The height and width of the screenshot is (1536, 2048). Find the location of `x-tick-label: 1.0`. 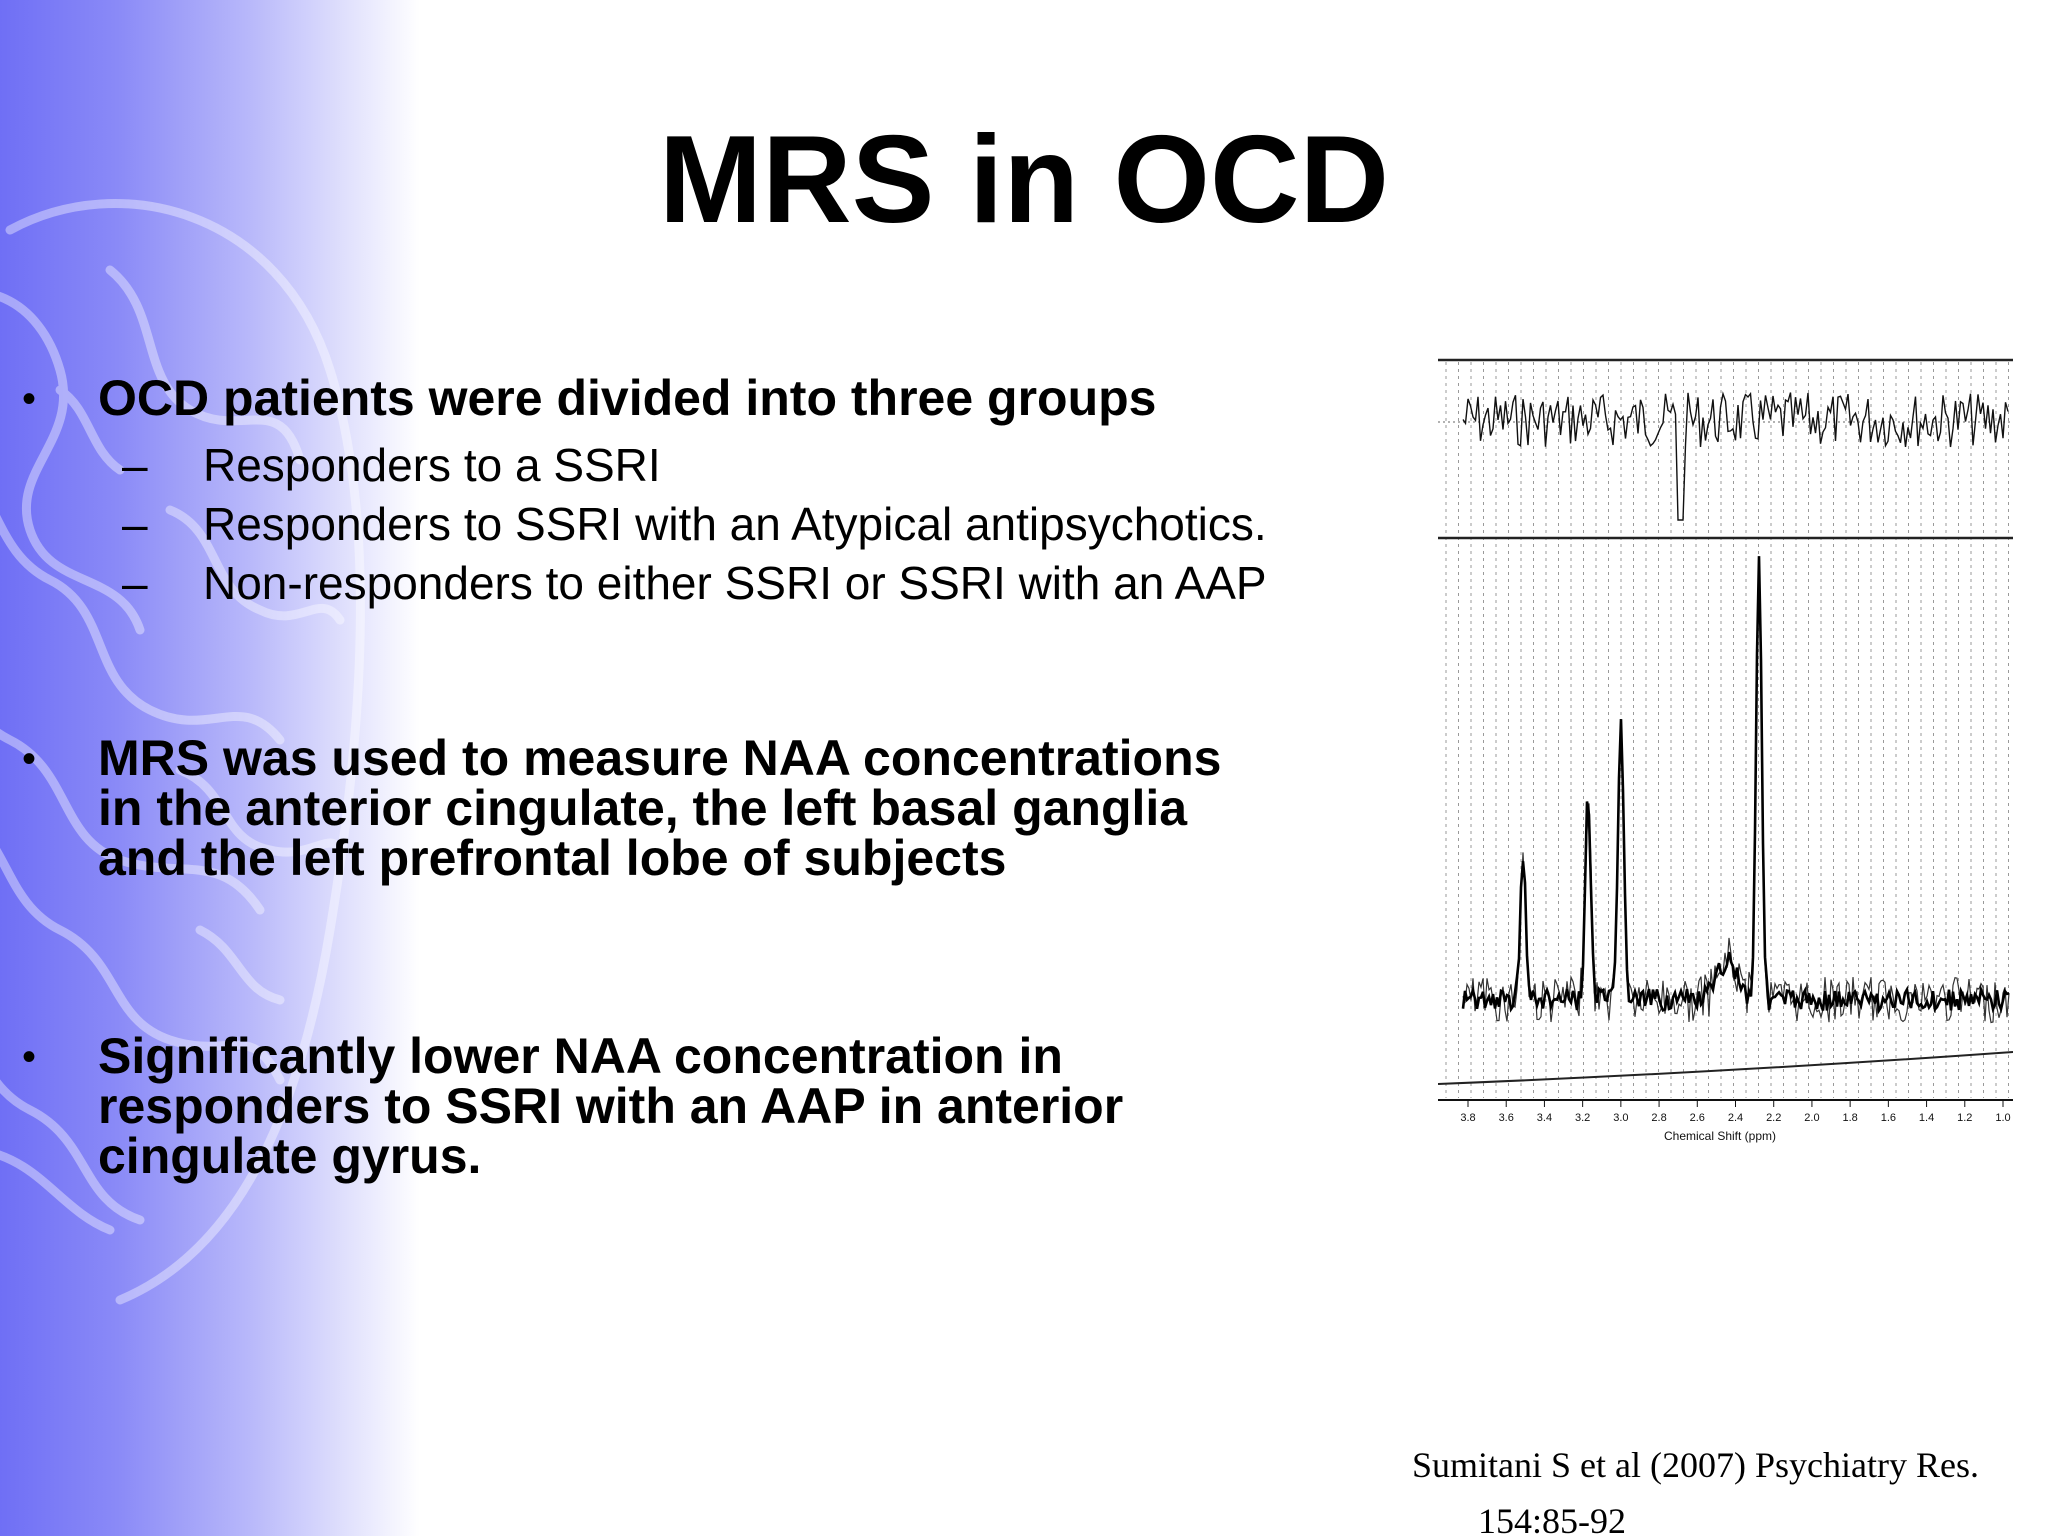

x-tick-label: 1.0 is located at coordinates (2002, 1118).